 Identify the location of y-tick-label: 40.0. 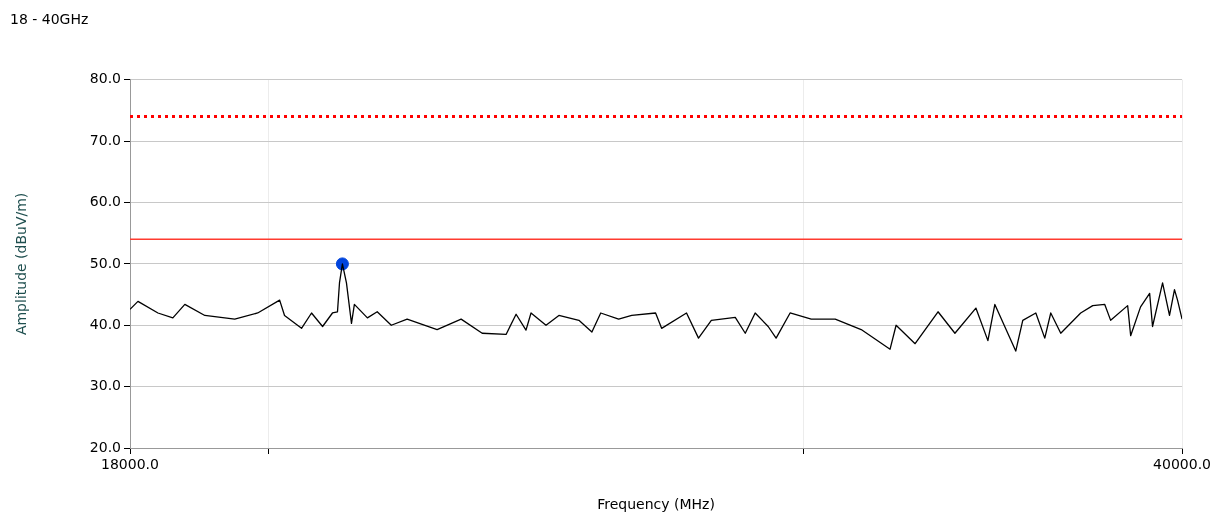
(105, 323).